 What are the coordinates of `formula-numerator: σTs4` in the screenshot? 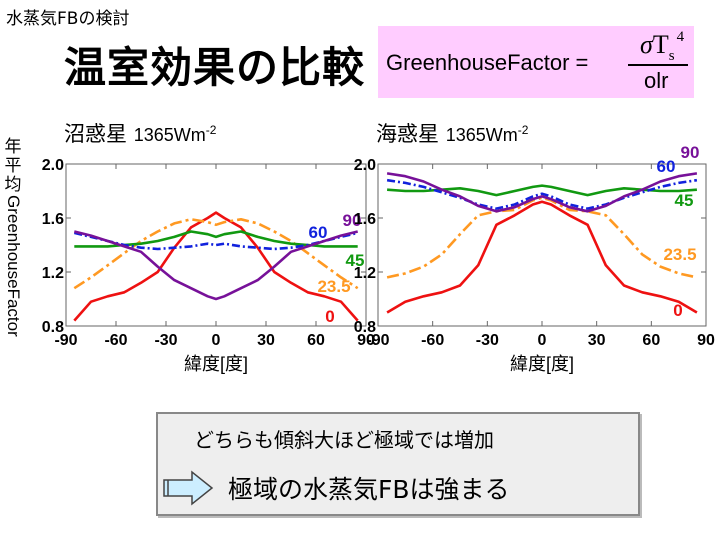 It's located at (662, 46).